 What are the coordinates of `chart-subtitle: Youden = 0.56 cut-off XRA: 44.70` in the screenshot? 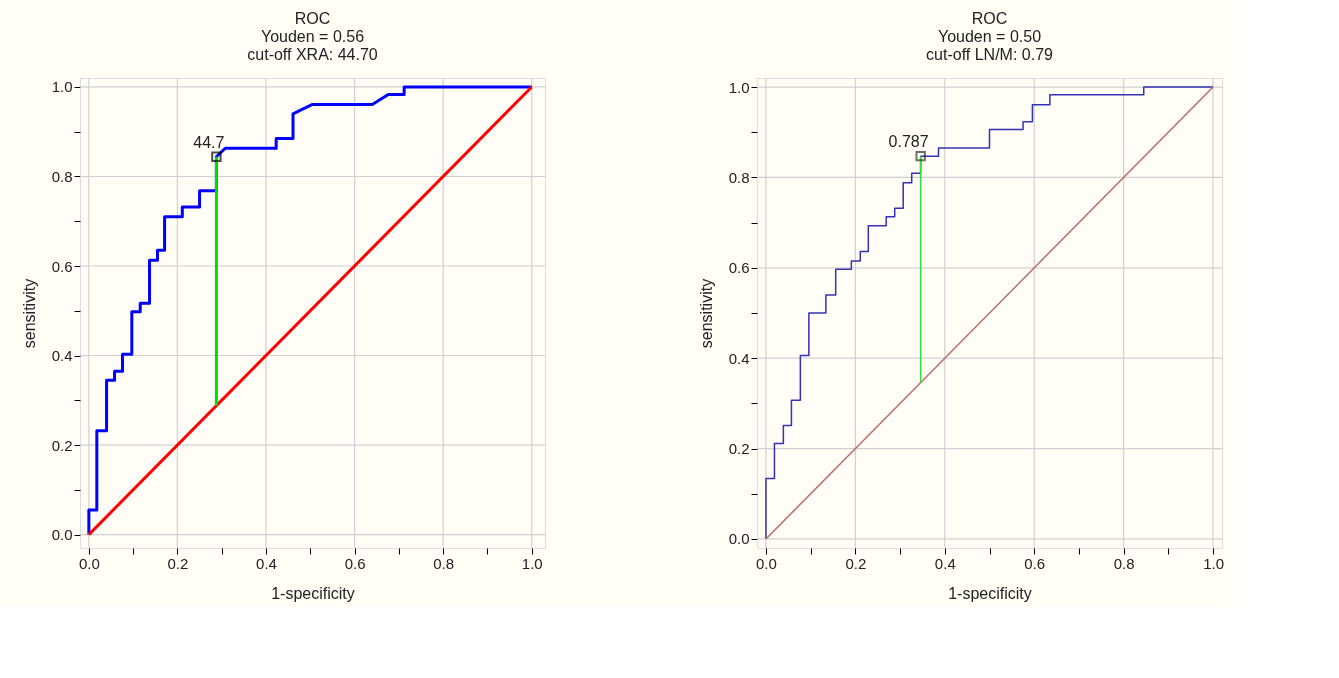 It's located at (312, 46).